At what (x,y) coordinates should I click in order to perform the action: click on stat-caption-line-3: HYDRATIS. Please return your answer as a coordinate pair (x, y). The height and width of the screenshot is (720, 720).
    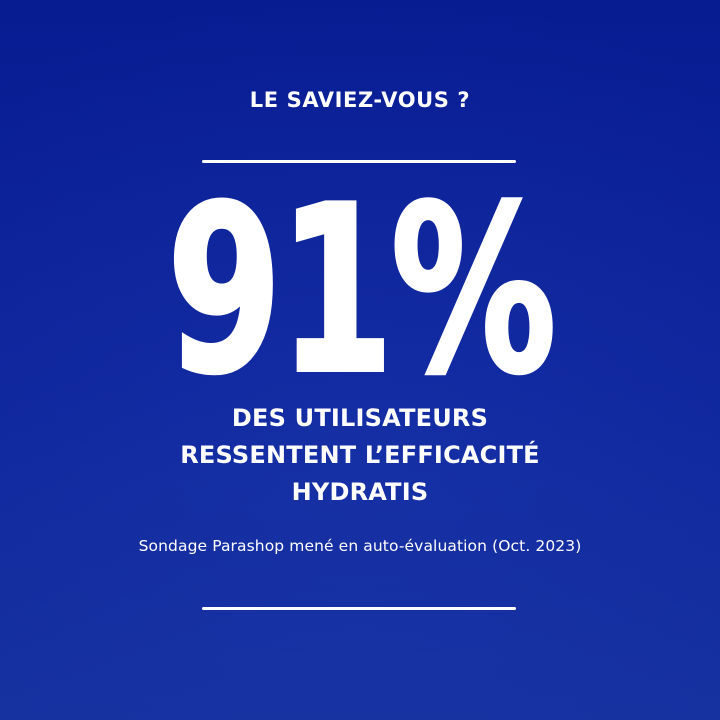
    Looking at the image, I should click on (360, 492).